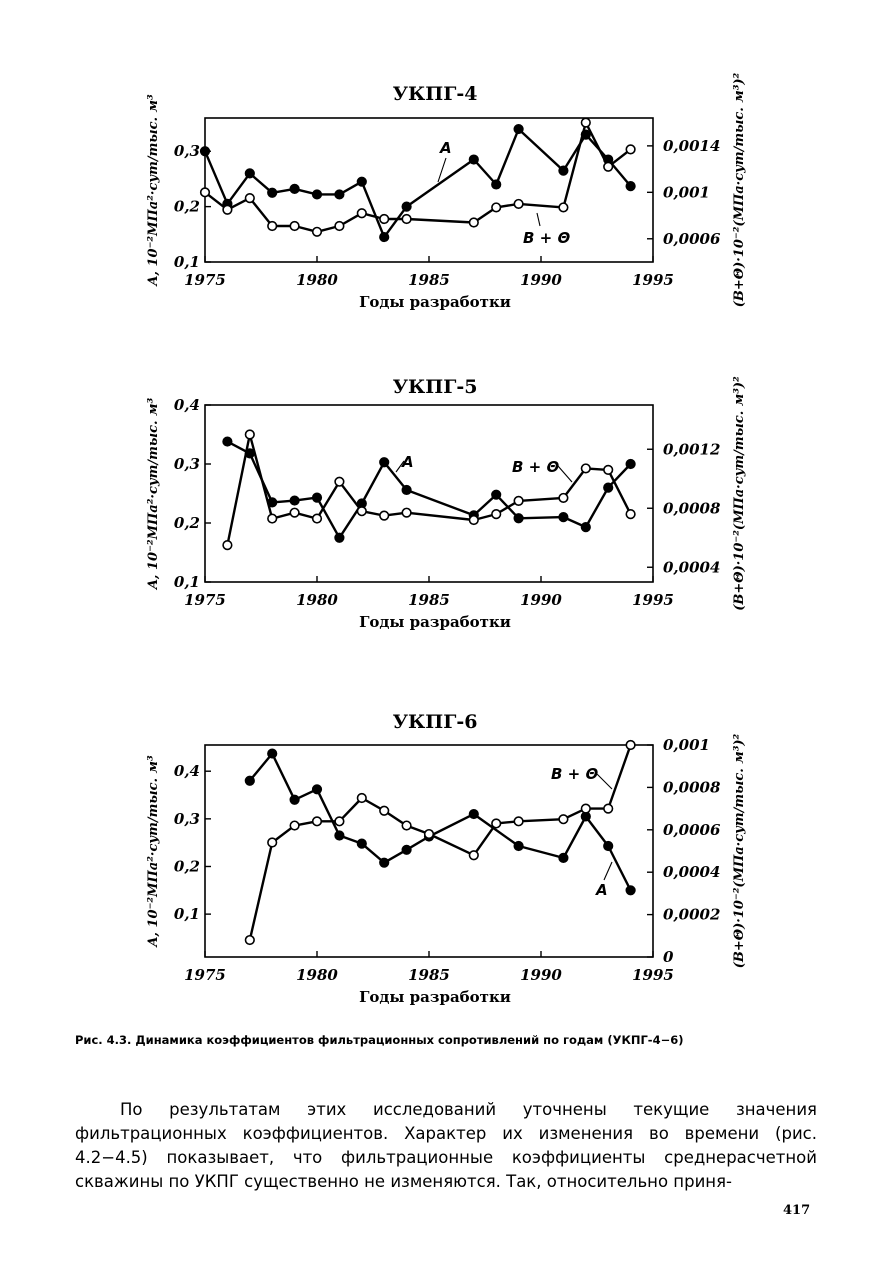 This screenshot has width=892, height=1280. Describe the element at coordinates (317, 975) in the screenshot. I see `x-tick-label: 1980` at that location.